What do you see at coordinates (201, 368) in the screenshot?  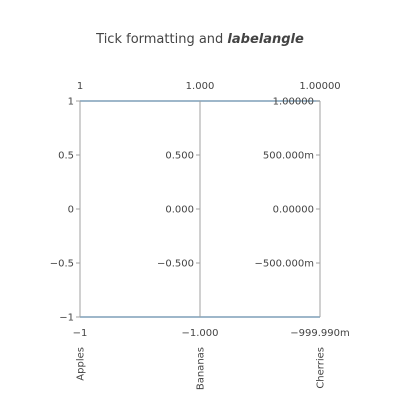 I see `axis-title-bananas: Bananas` at bounding box center [201, 368].